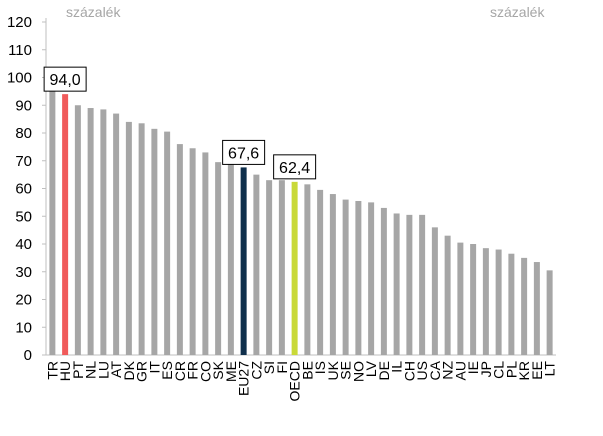  I want to click on bar-lu, so click(103, 232).